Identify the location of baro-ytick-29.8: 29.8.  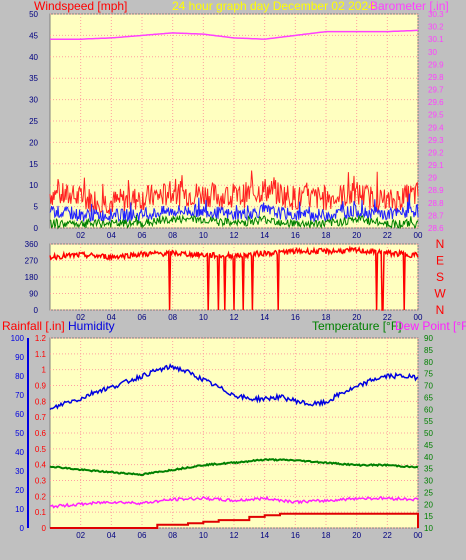
(436, 77).